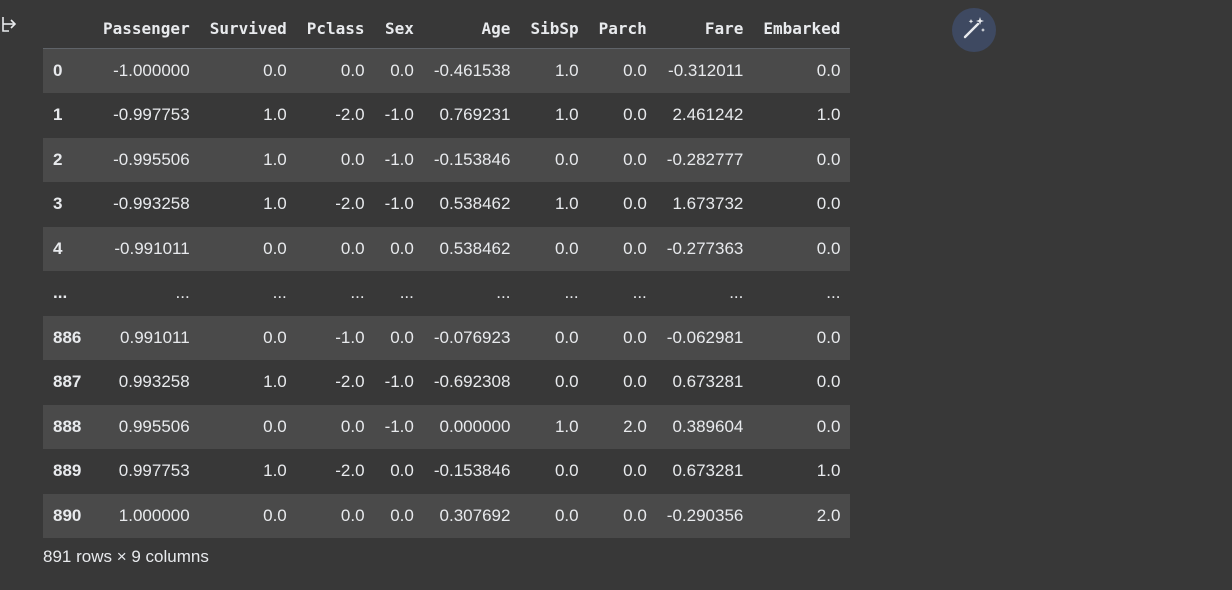  I want to click on output-arrow-icon, so click(11, 25).